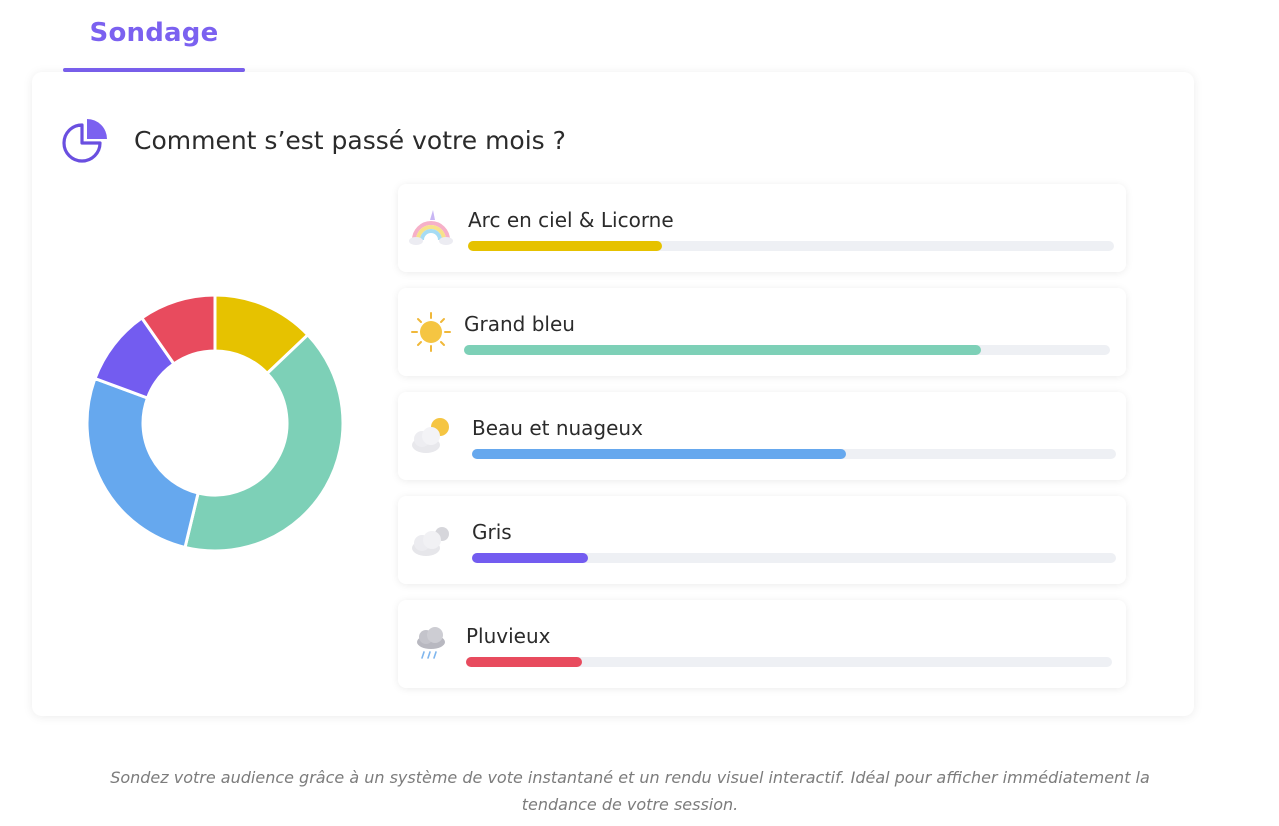 Image resolution: width=1279 pixels, height=826 pixels. I want to click on option-label: Pluvieux, so click(508, 636).